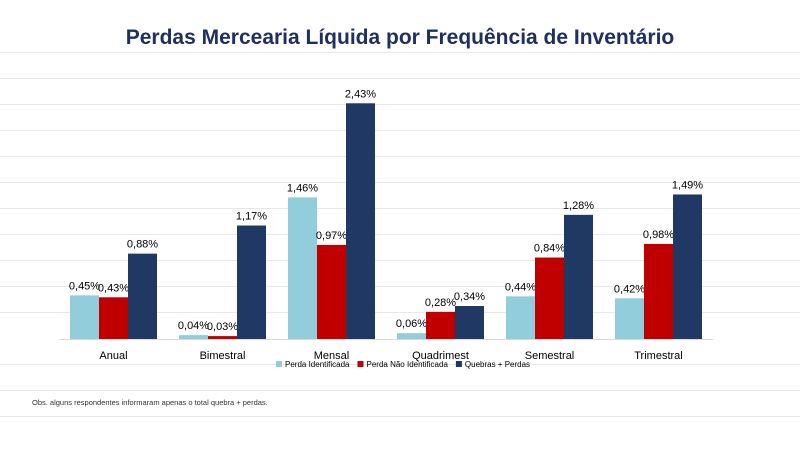 This screenshot has height=450, width=800. What do you see at coordinates (113, 356) in the screenshot?
I see `x-tick-label: Anual` at bounding box center [113, 356].